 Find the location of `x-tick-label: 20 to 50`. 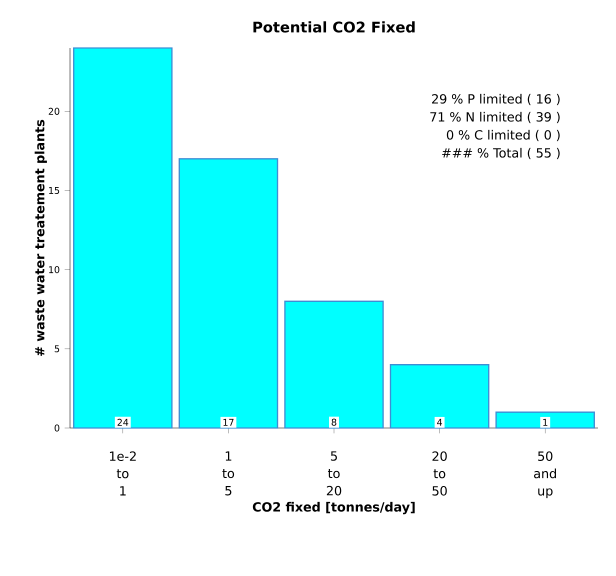

x-tick-label: 20 to 50 is located at coordinates (439, 473).